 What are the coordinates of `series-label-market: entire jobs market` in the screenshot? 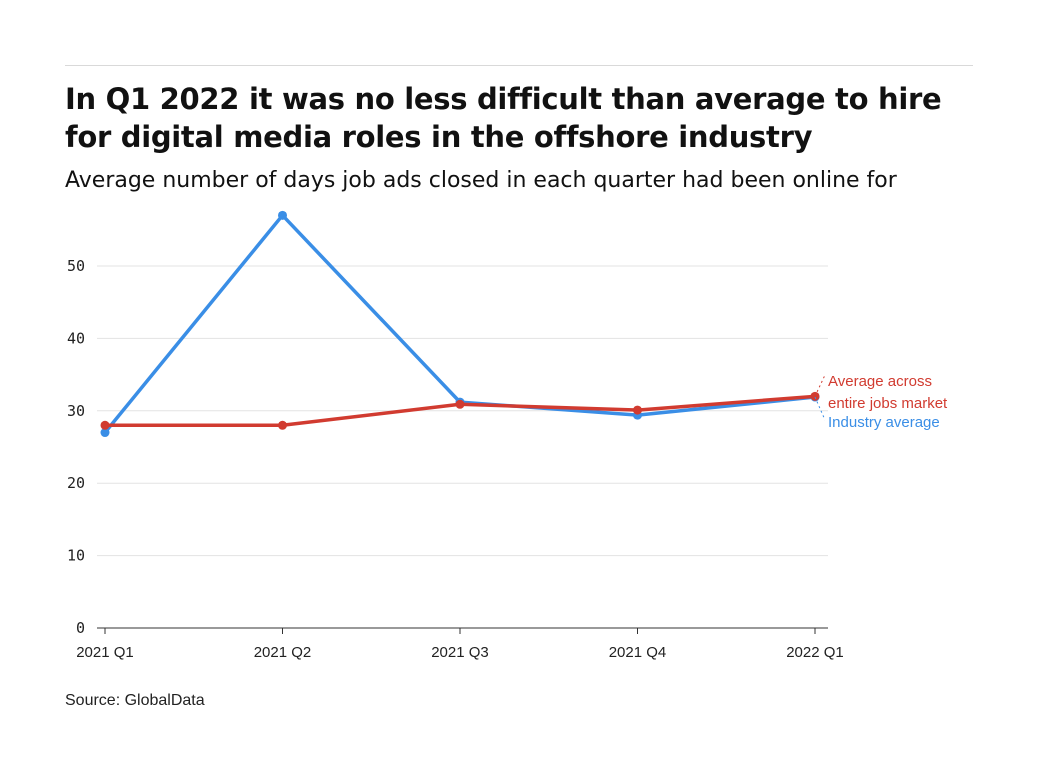 It's located at (888, 403).